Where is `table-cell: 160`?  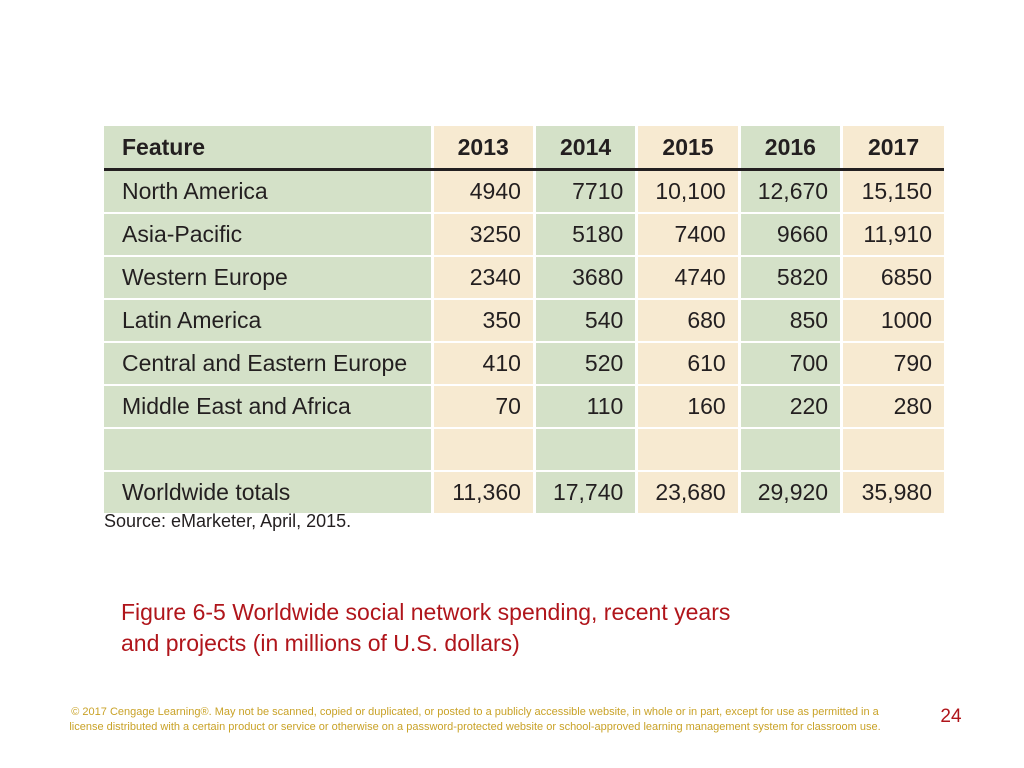 table-cell: 160 is located at coordinates (687, 407).